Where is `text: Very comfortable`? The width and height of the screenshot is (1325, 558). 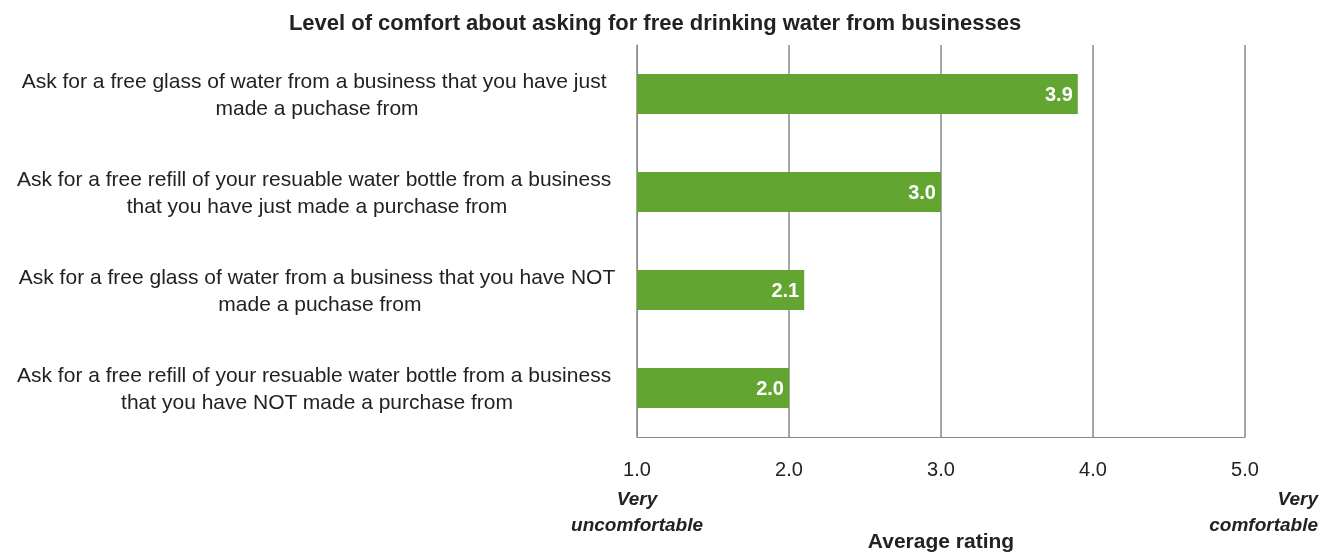
text: Very comfortable is located at coordinates (1264, 511).